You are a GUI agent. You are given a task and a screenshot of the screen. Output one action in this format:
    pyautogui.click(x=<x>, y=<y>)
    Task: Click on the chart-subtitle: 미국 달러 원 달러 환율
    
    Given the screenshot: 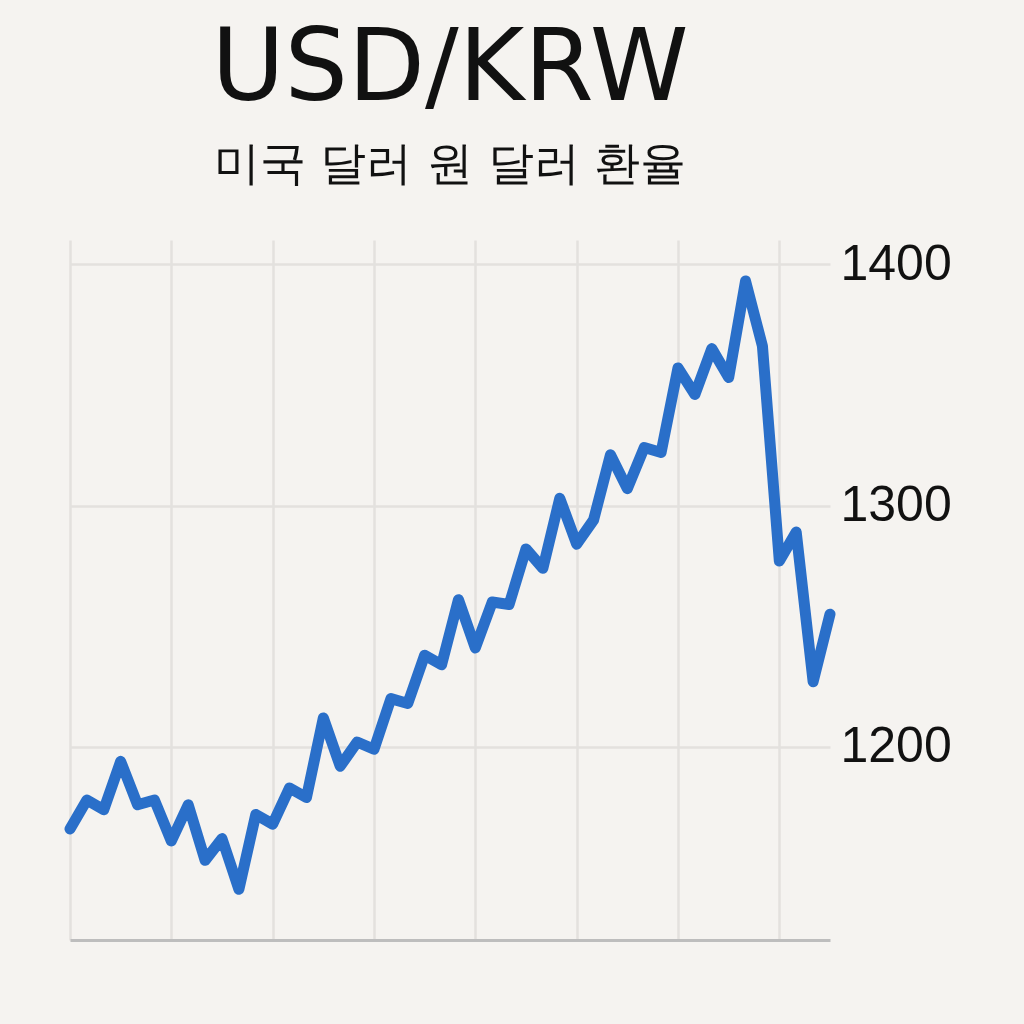 What is the action you would take?
    pyautogui.click(x=450, y=163)
    